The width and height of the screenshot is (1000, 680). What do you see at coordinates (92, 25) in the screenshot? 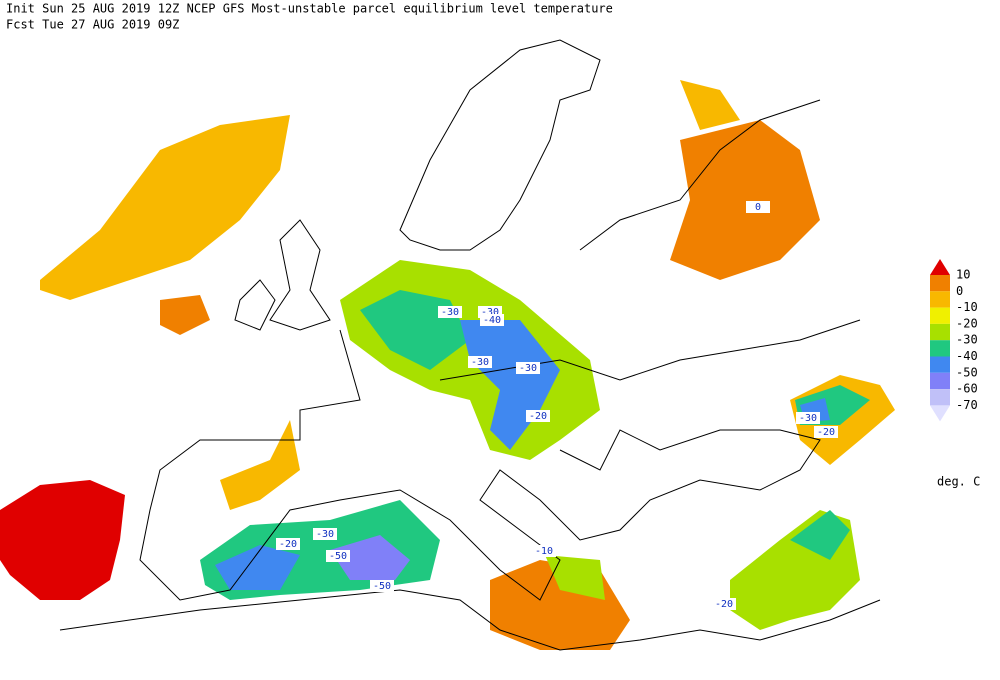
I see `header-line2: Fcst Tue 27 AUG 2019 09Z` at bounding box center [92, 25].